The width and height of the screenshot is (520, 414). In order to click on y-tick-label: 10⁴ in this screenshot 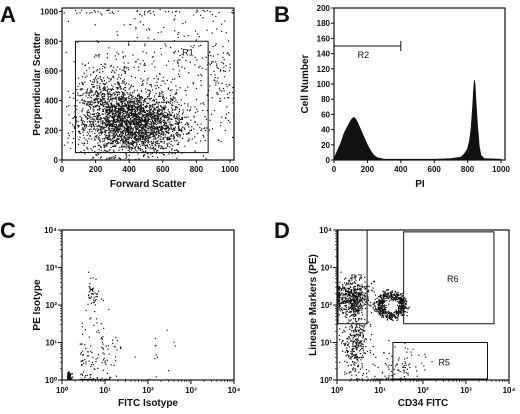, I will do `click(50, 230)`.